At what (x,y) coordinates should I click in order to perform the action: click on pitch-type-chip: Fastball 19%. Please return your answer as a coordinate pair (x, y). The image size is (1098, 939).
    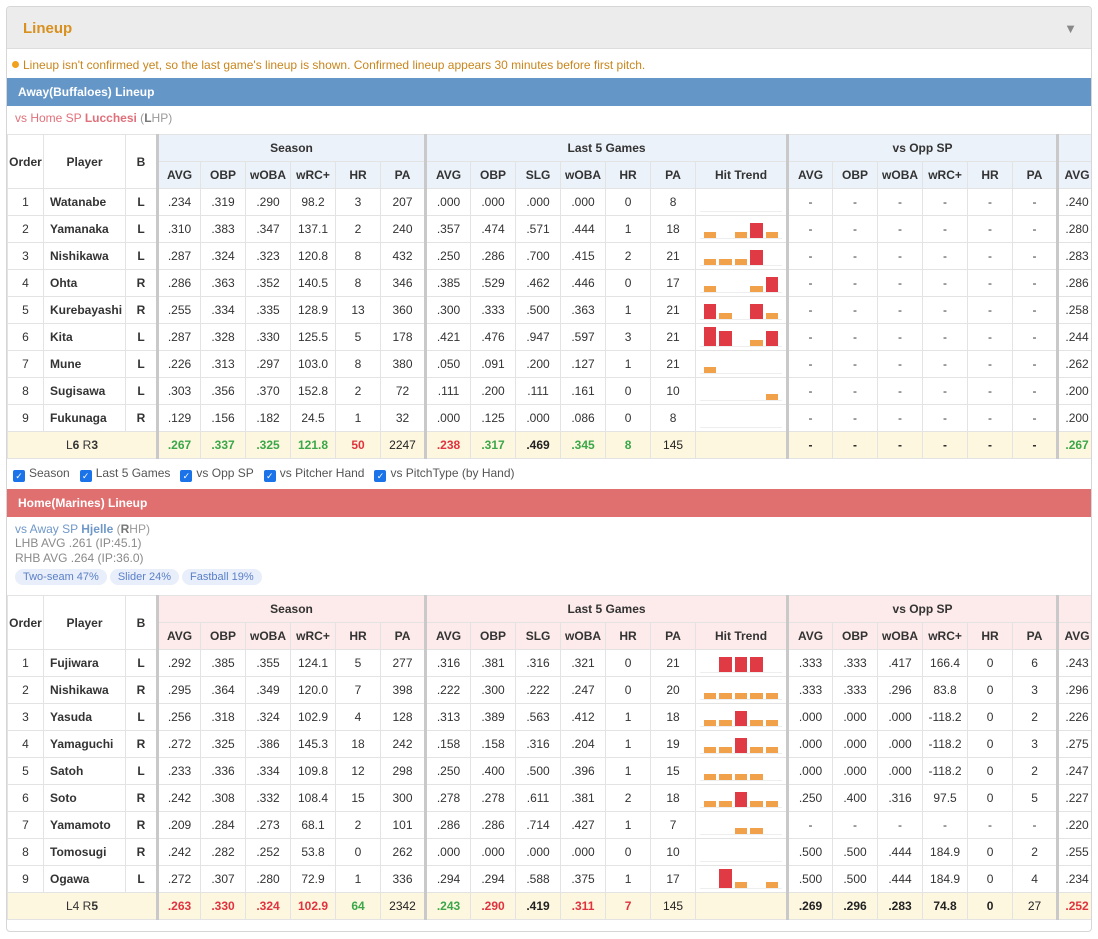
    Looking at the image, I should click on (222, 577).